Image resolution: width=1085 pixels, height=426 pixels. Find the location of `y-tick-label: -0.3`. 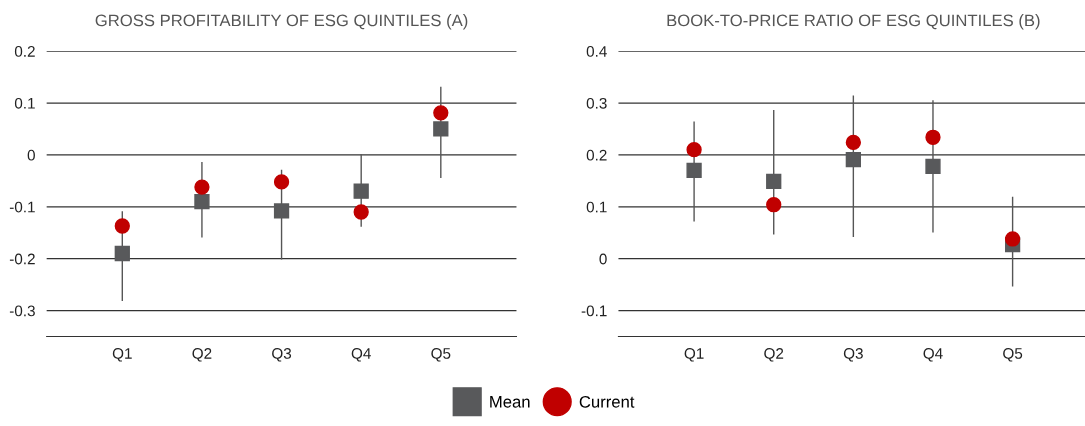

y-tick-label: -0.3 is located at coordinates (22, 311).